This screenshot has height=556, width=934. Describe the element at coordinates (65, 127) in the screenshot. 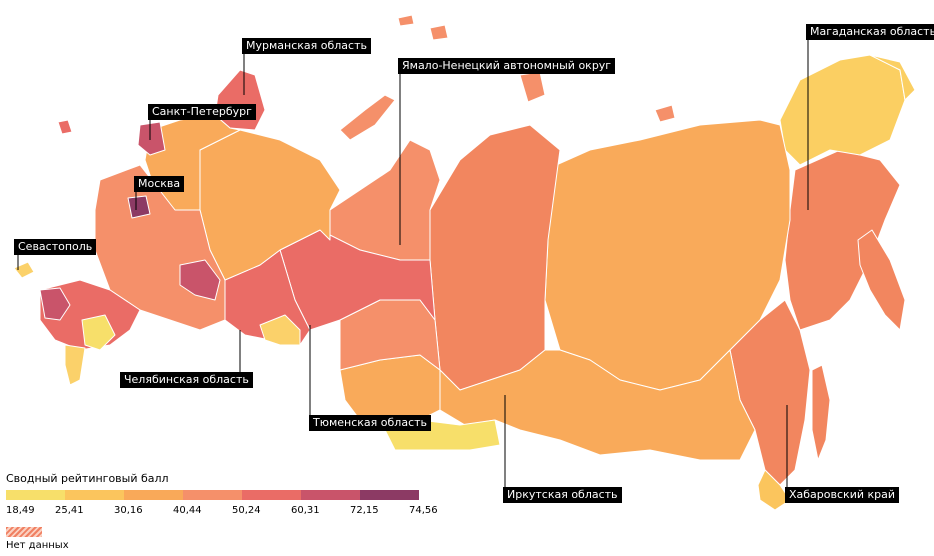

I see `region-kaliningrad` at that location.